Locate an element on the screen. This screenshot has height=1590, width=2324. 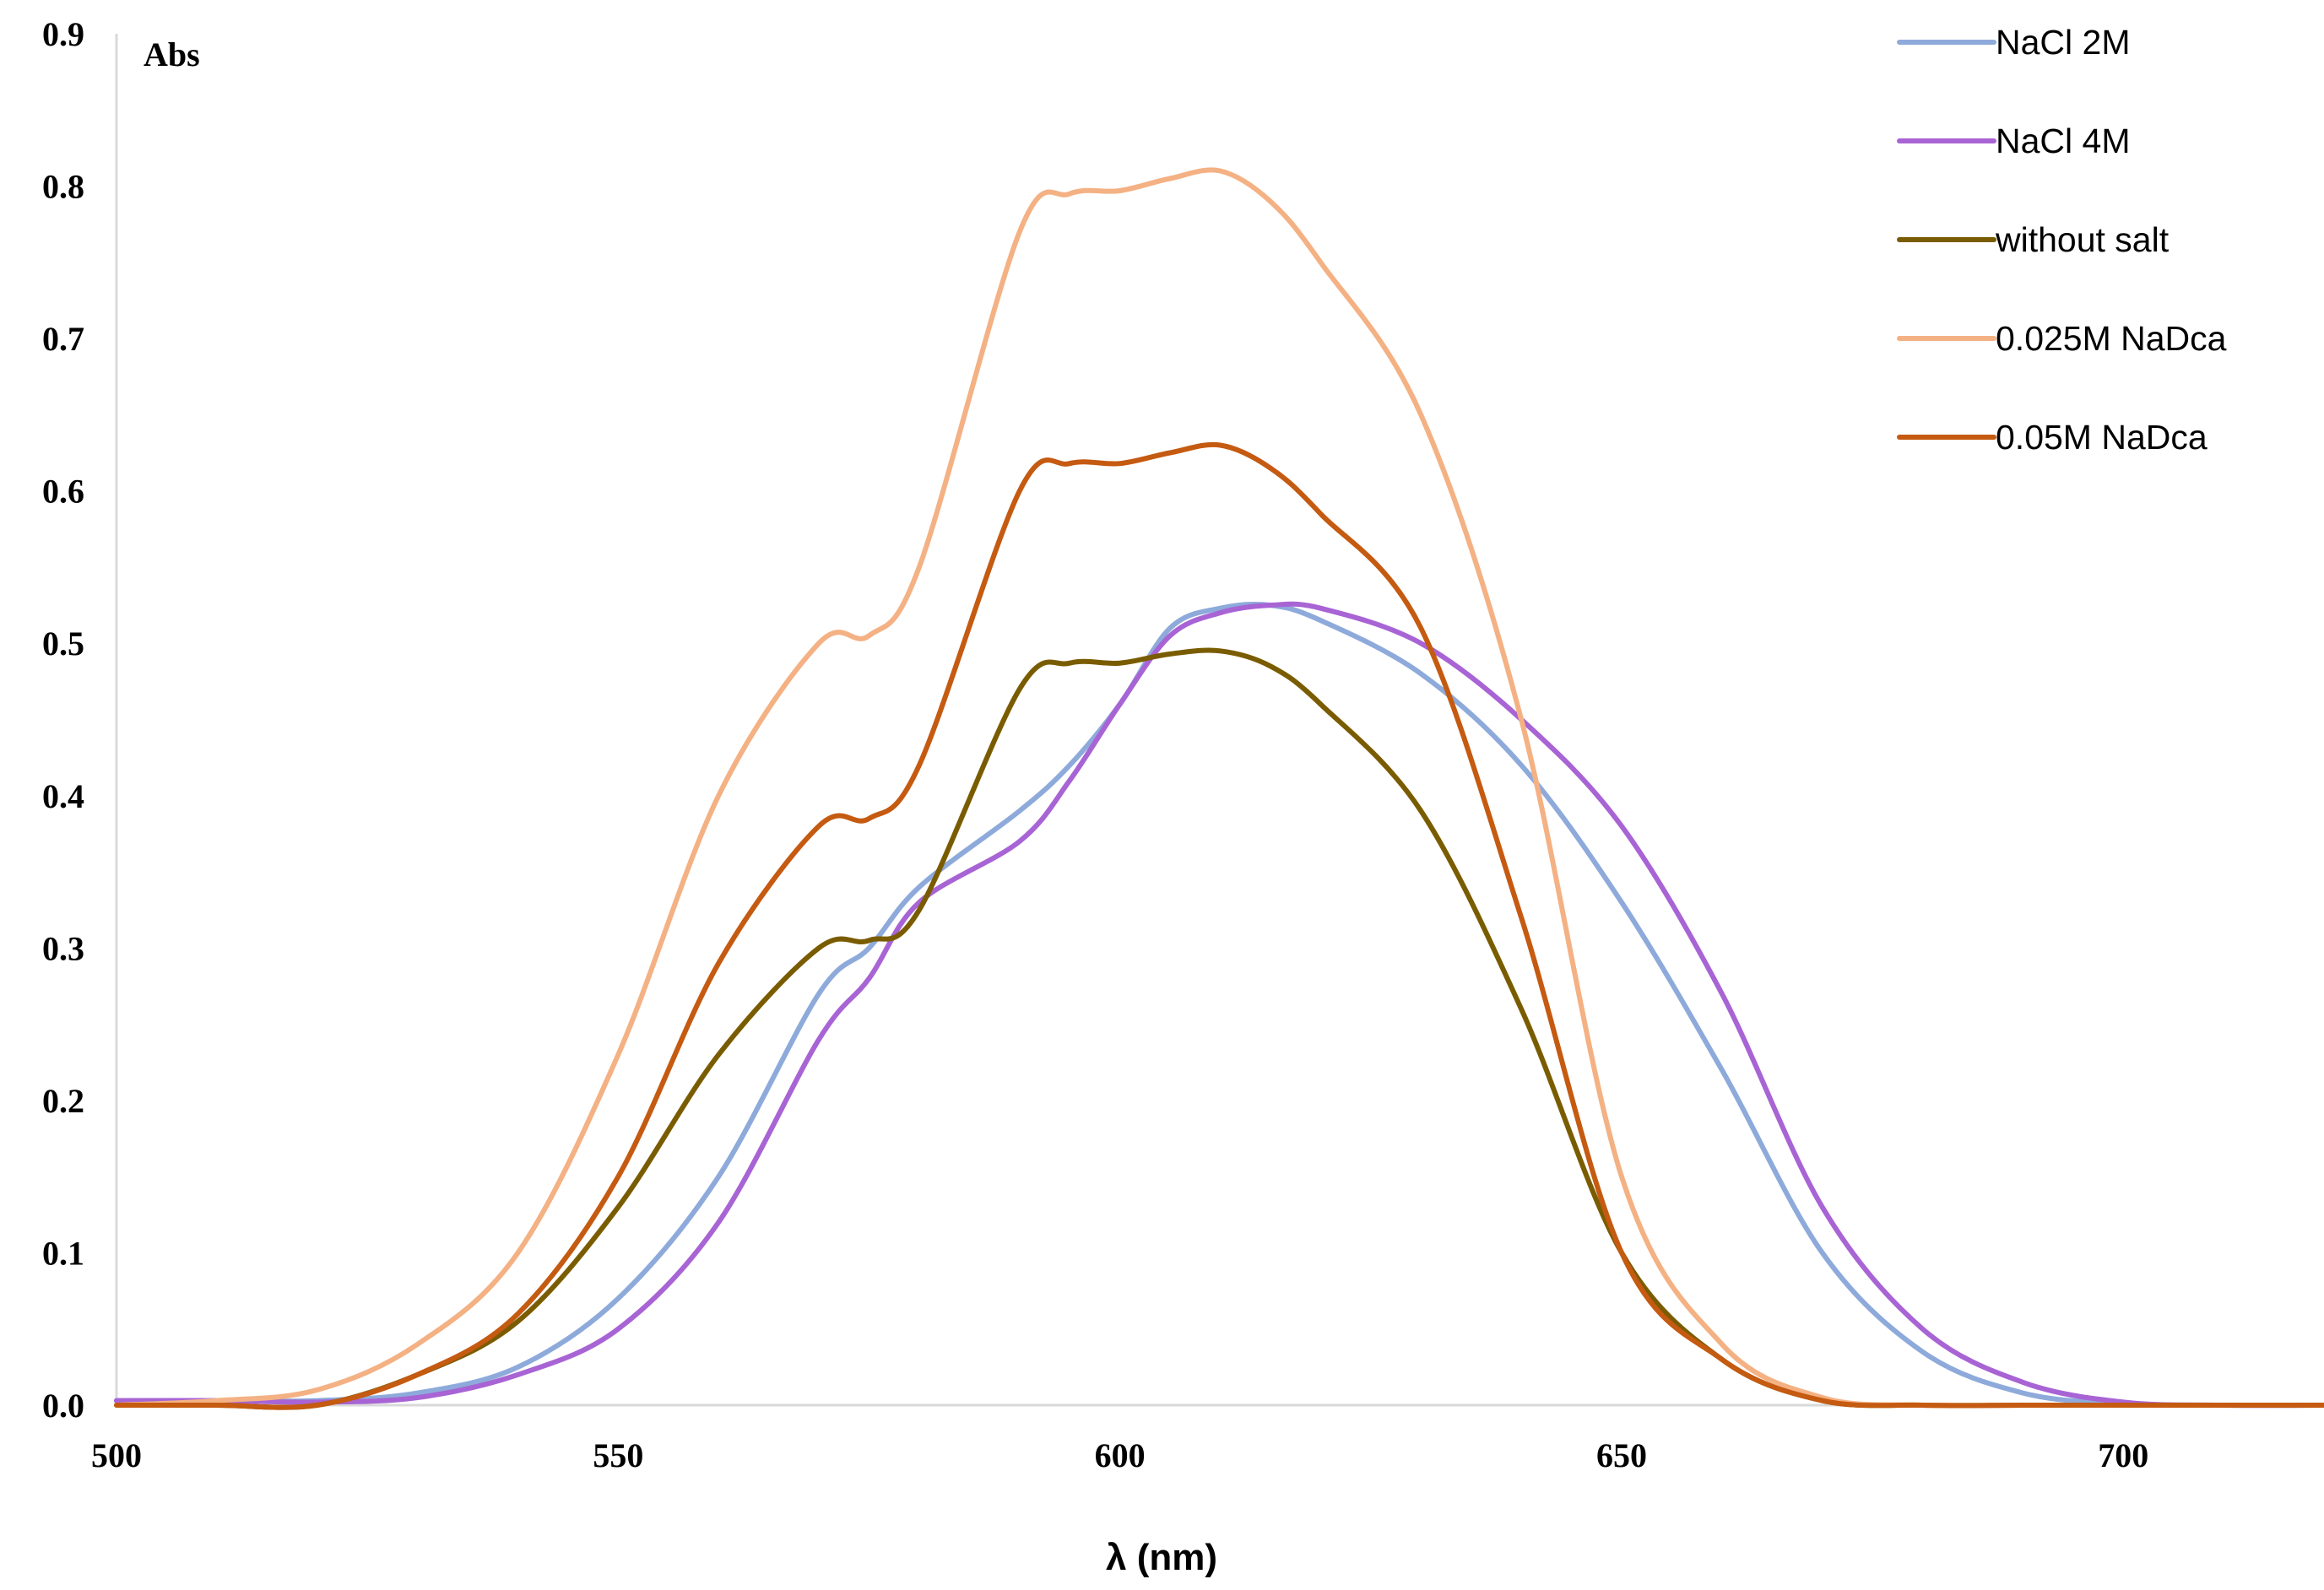
legend-item-without-salt: without salt is located at coordinates (2033, 240).